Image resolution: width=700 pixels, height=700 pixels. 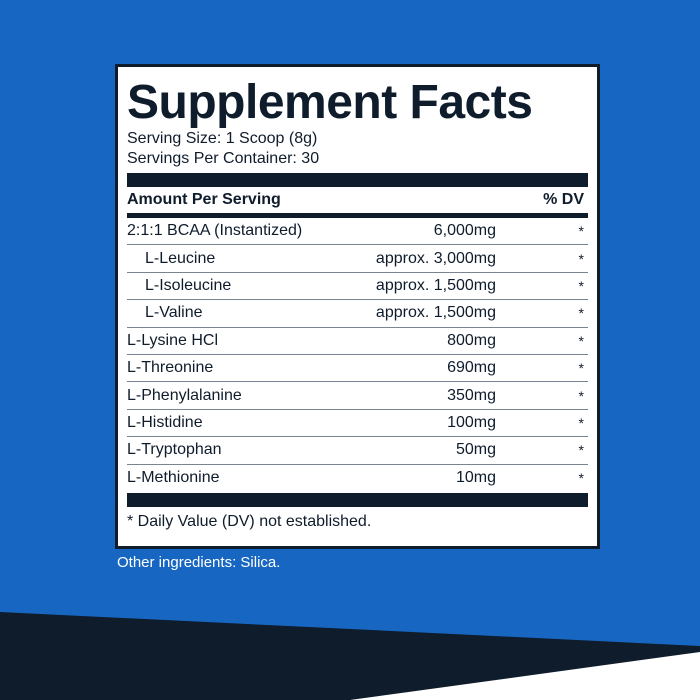 I want to click on header-amount-per-serving: Amount Per Serving, so click(x=204, y=199).